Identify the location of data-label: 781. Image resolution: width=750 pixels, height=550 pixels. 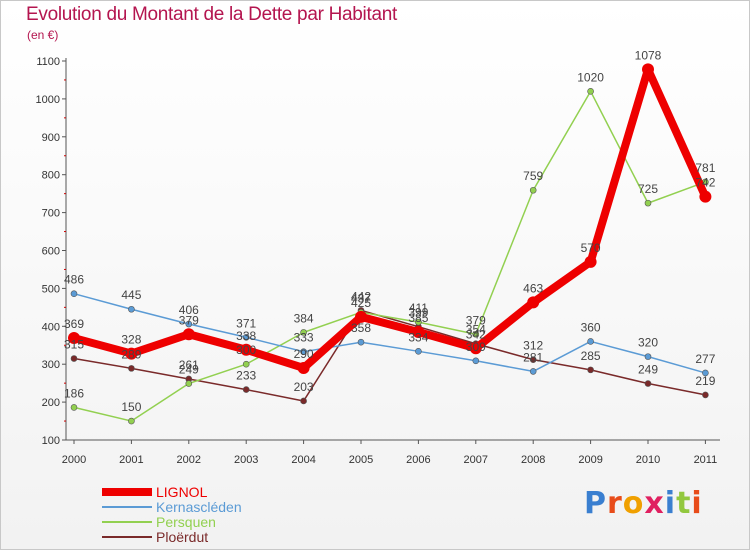
(705, 168).